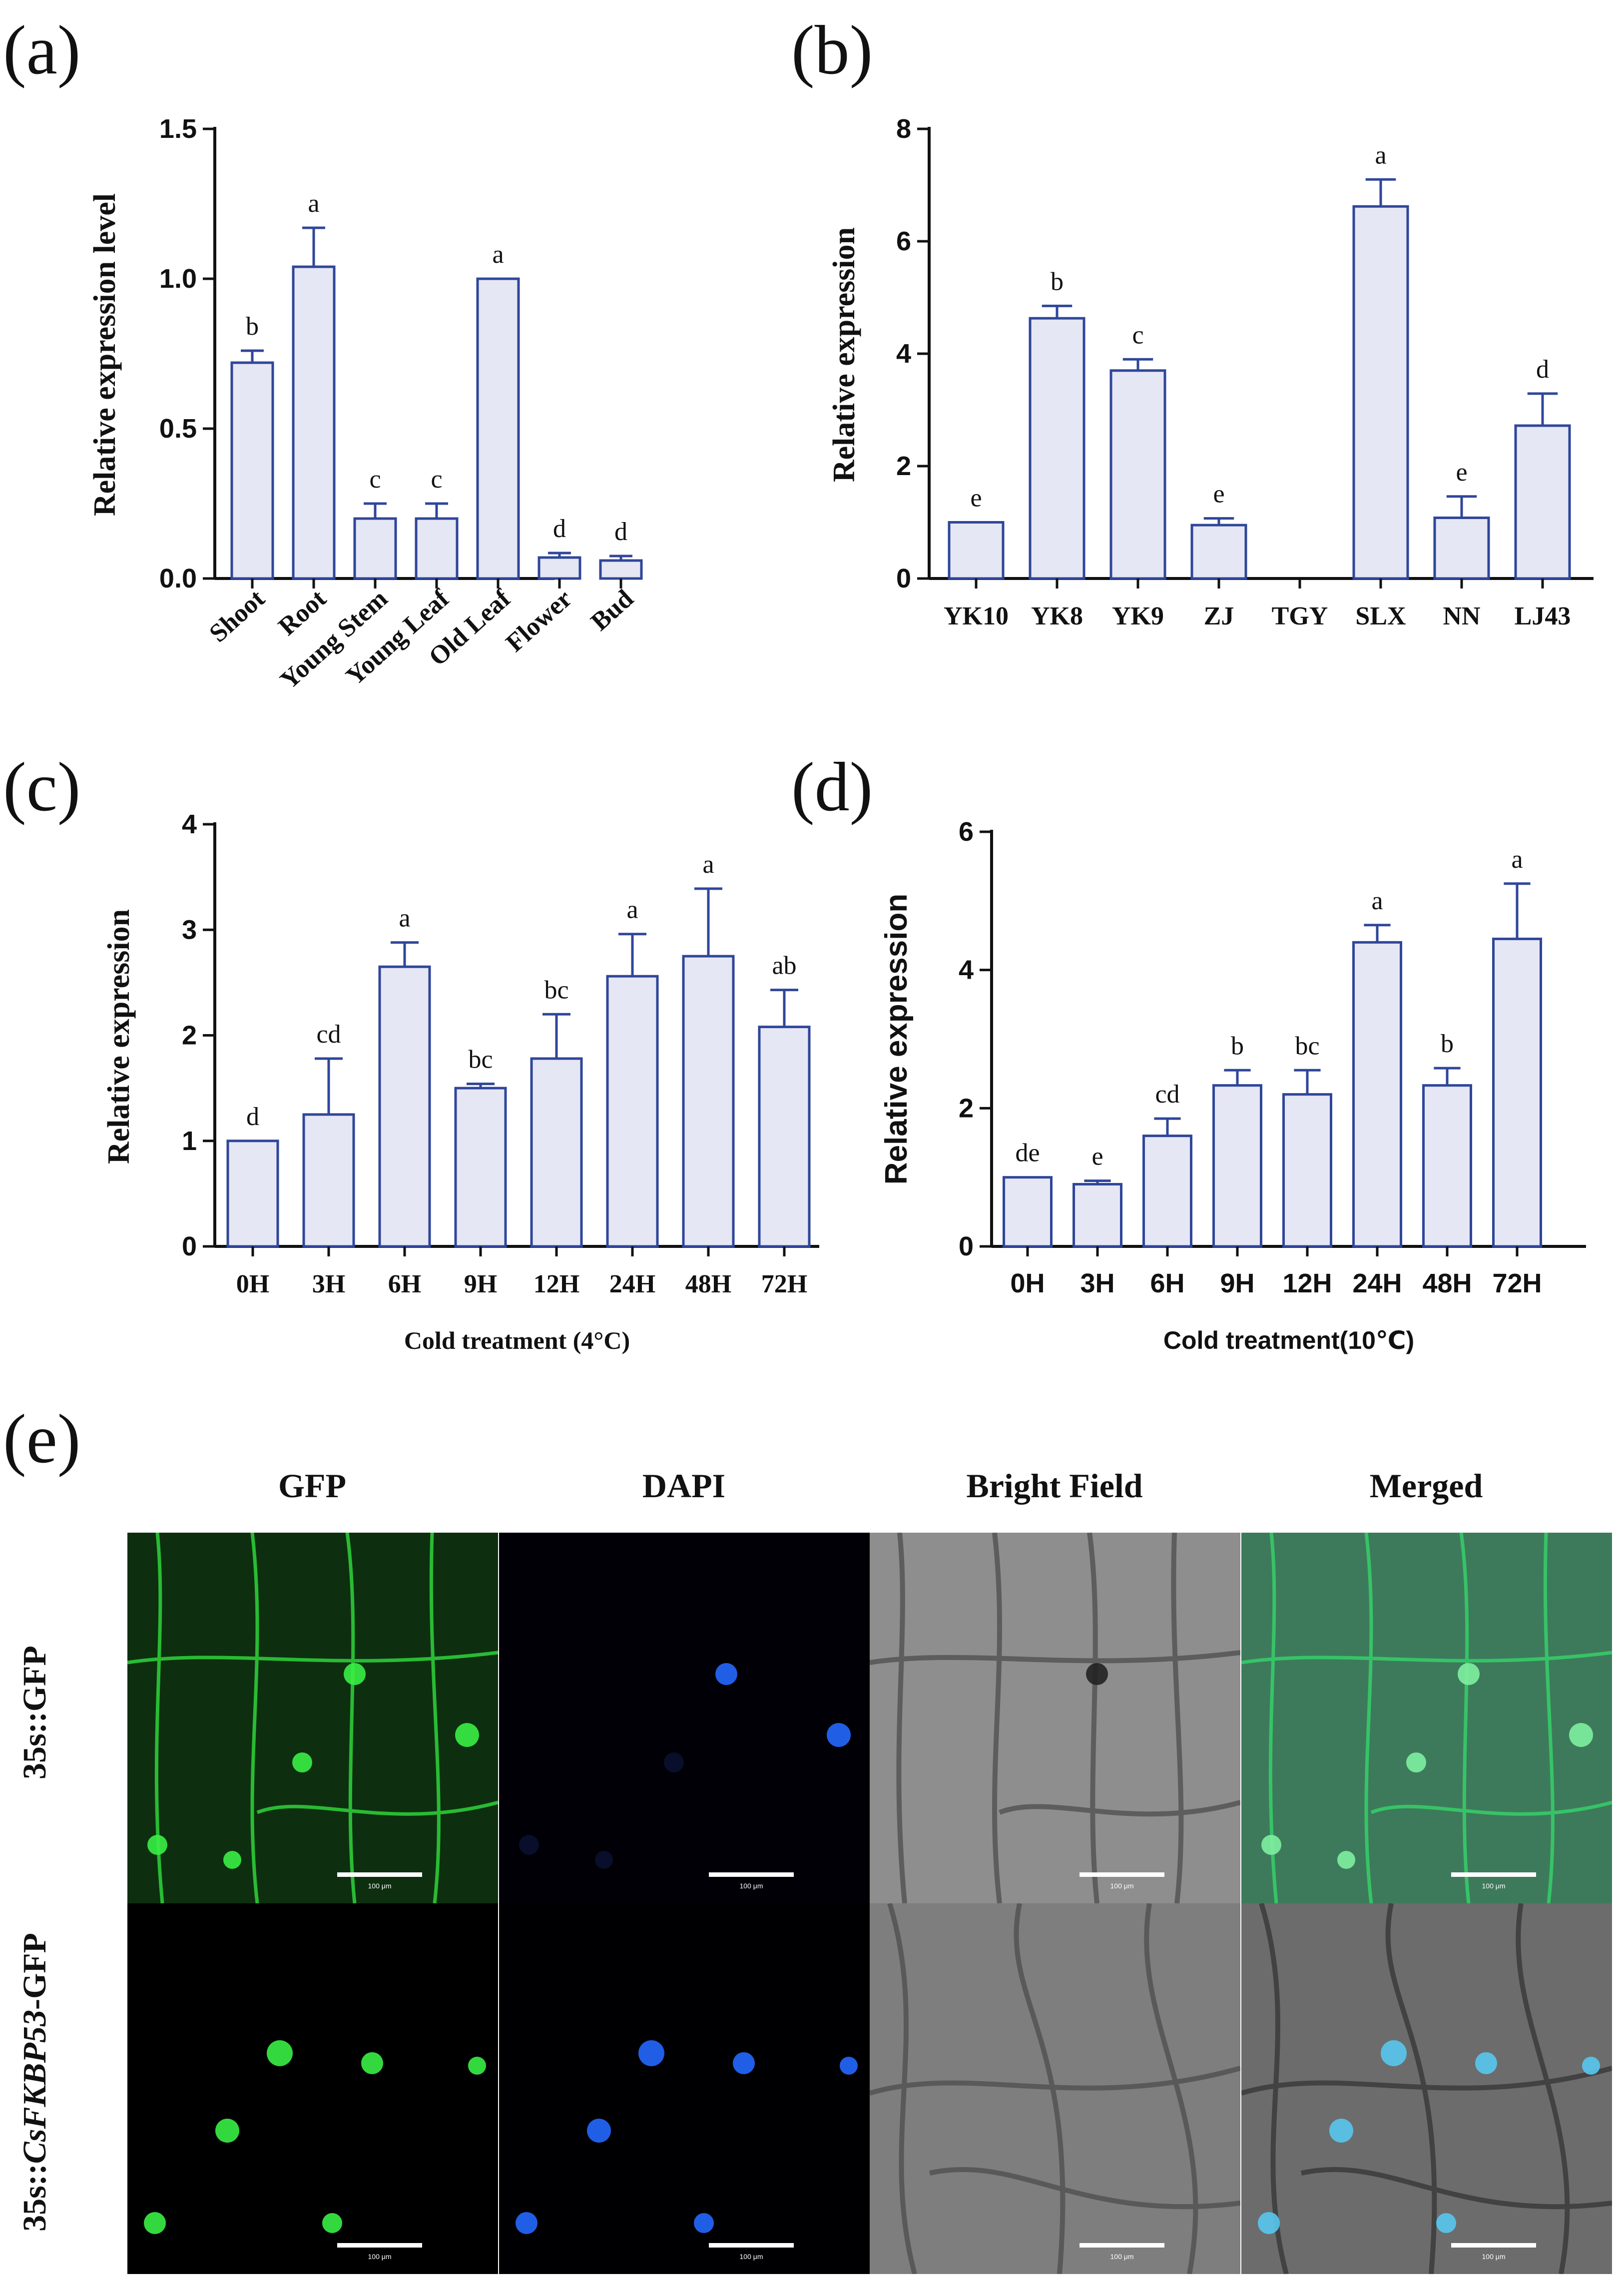 This screenshot has height=2296, width=1620. What do you see at coordinates (832, 50) in the screenshot?
I see `panel-letter-b: (b)` at bounding box center [832, 50].